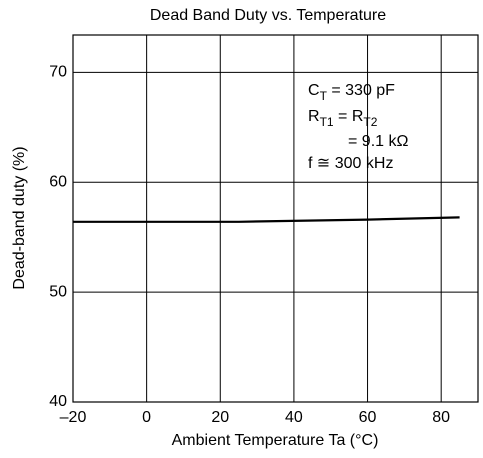 This screenshot has width=483, height=458. I want to click on x-tick-label: –20, so click(73, 417).